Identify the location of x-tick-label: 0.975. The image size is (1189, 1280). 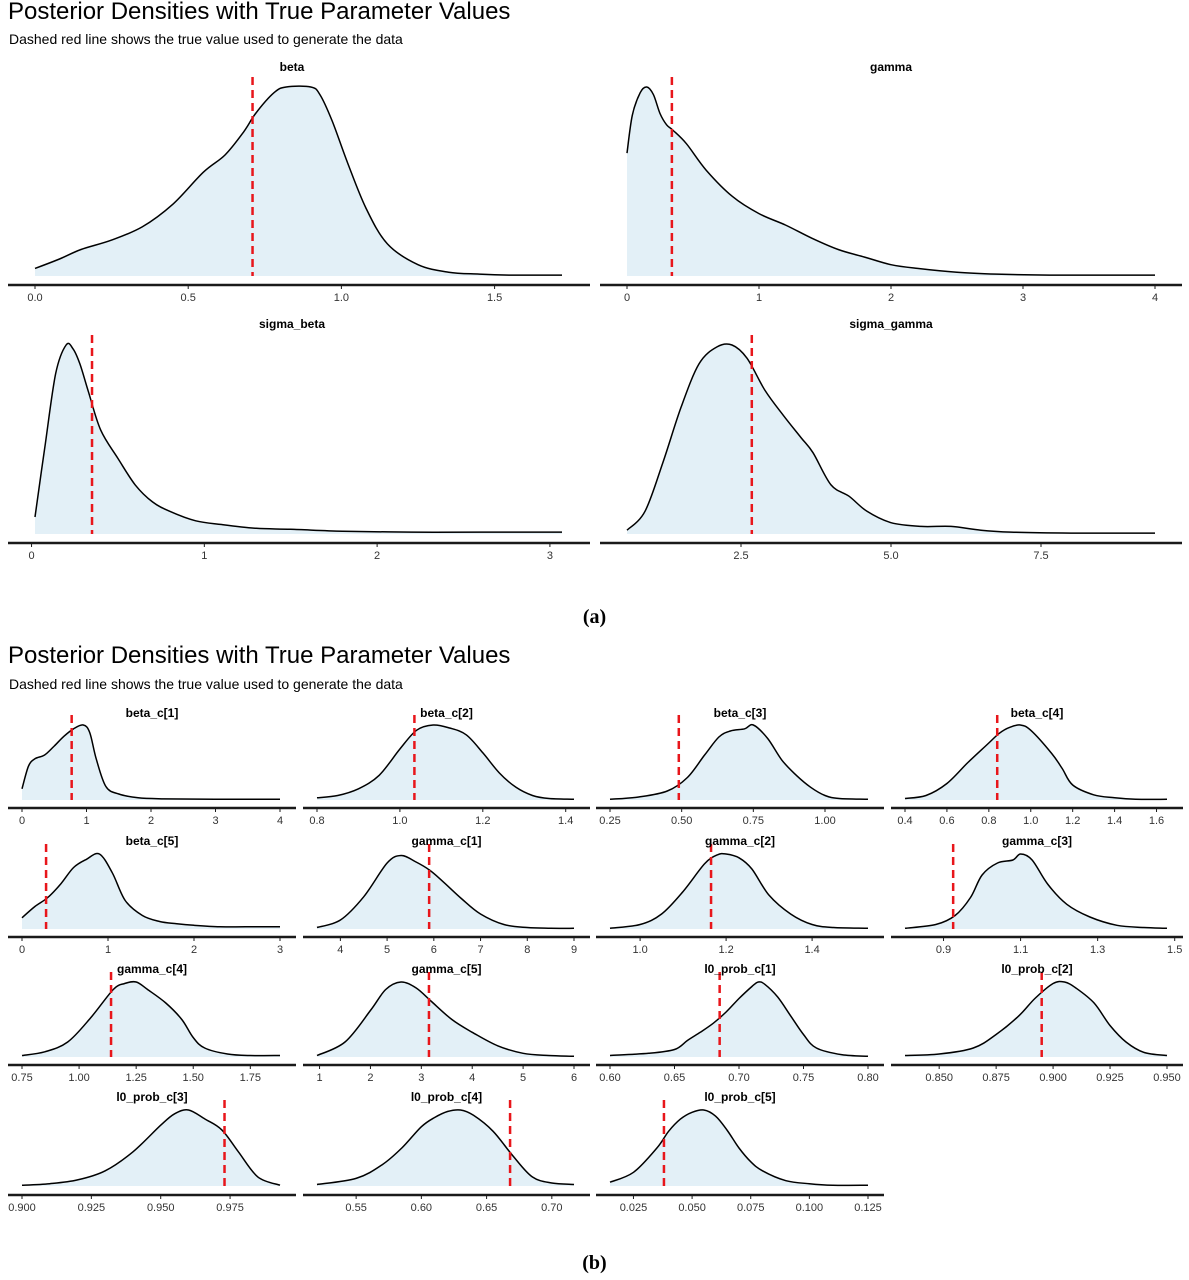
(230, 1208).